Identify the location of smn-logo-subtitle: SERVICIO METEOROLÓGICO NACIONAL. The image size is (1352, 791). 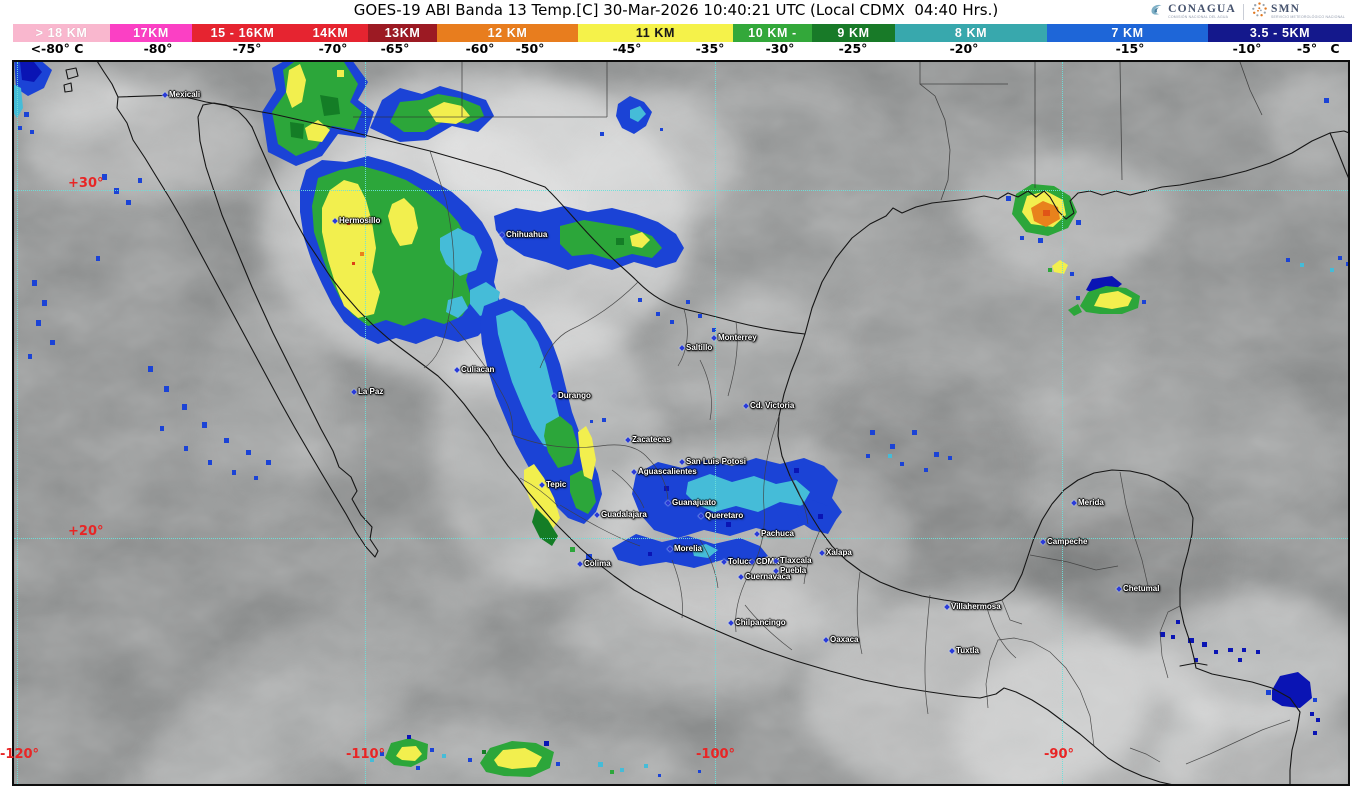
(1307, 17).